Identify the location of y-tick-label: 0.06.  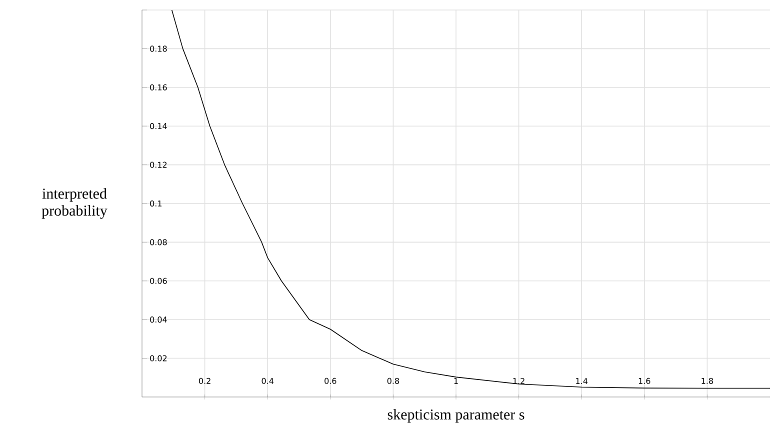
(158, 281).